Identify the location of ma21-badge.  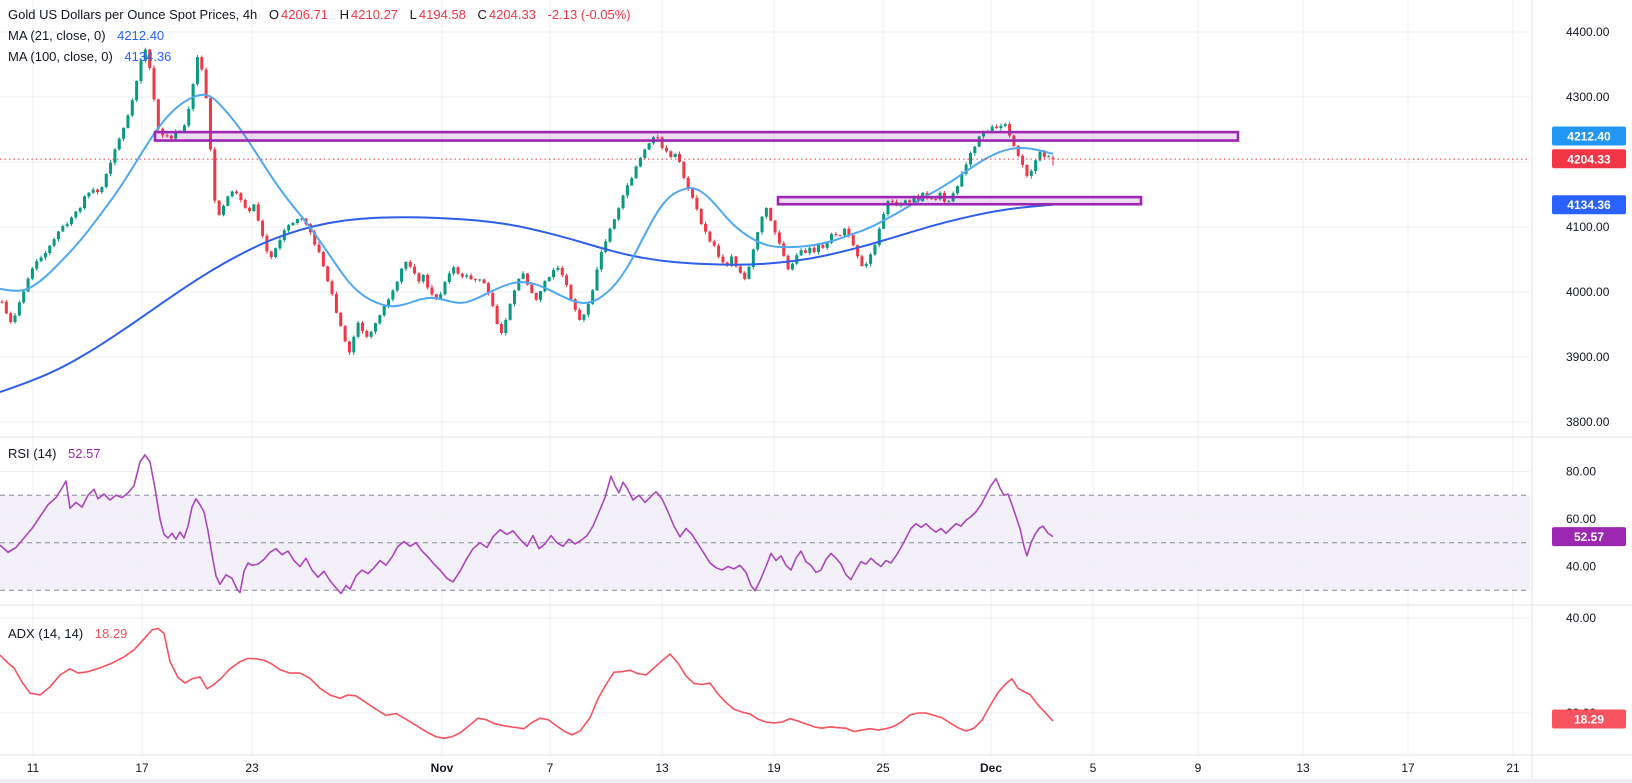
(1589, 136).